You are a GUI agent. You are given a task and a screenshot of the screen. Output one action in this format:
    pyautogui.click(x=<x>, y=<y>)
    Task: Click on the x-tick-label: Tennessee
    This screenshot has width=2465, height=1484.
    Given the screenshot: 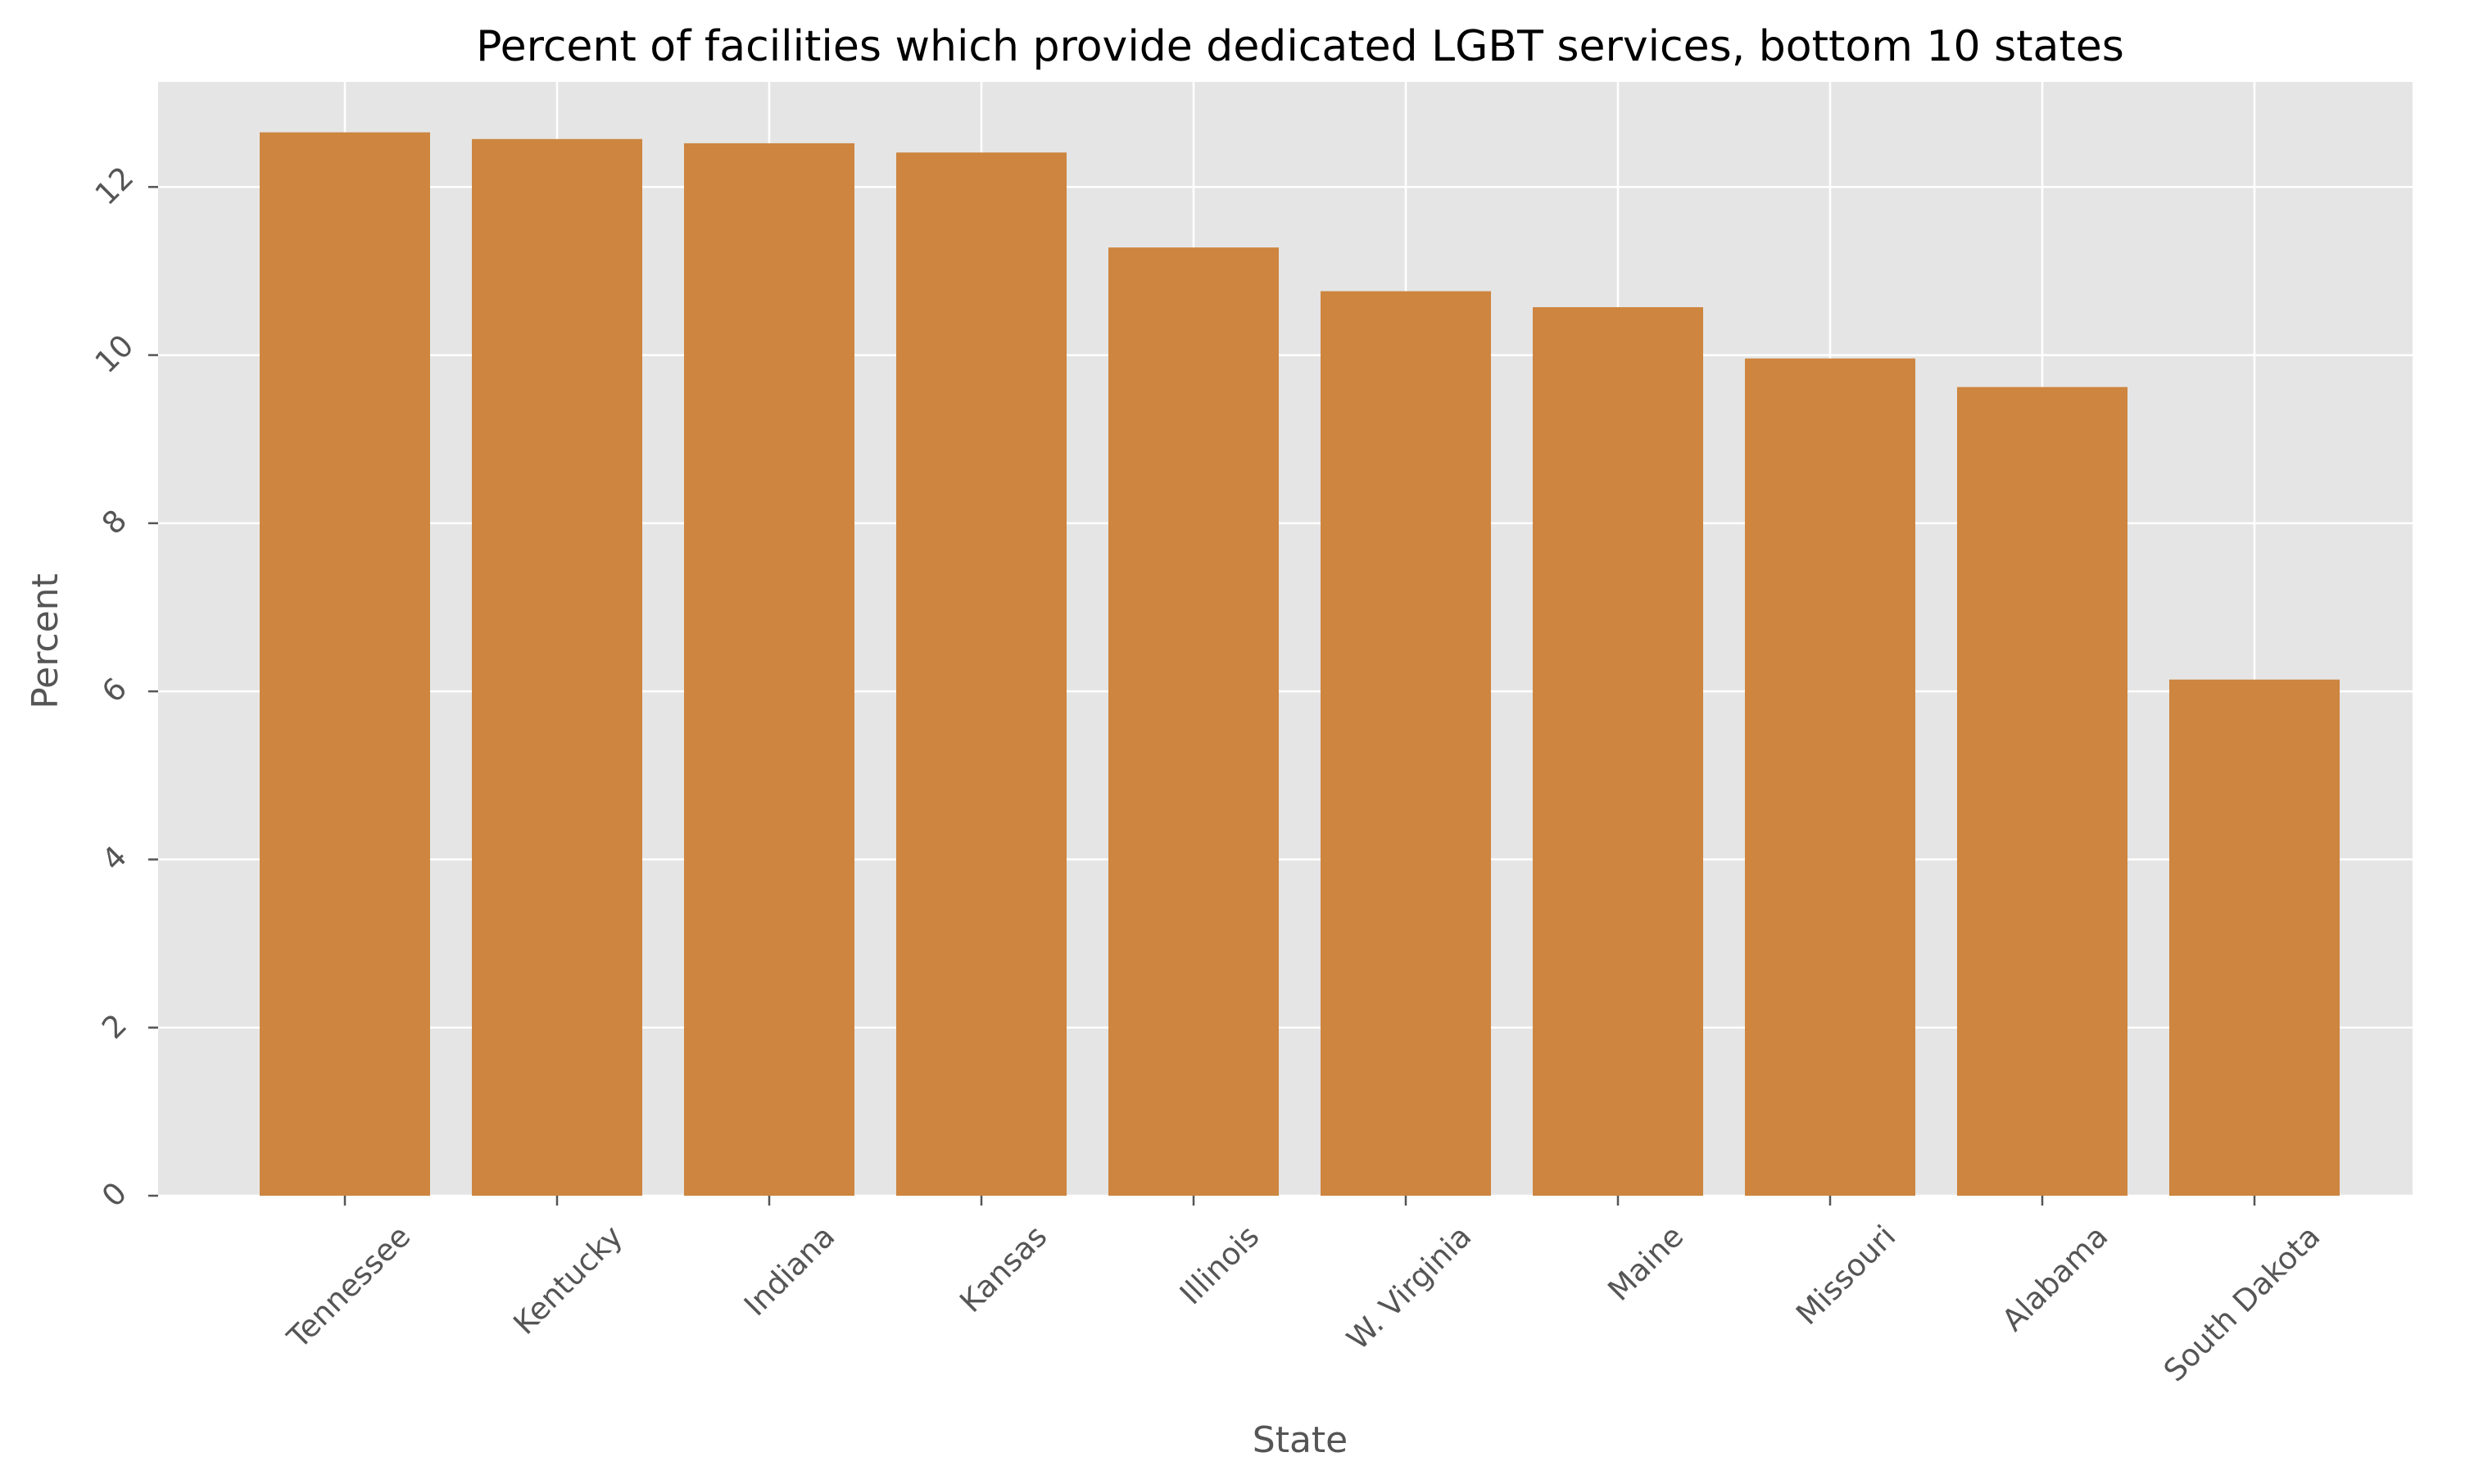 What is the action you would take?
    pyautogui.click(x=348, y=1287)
    